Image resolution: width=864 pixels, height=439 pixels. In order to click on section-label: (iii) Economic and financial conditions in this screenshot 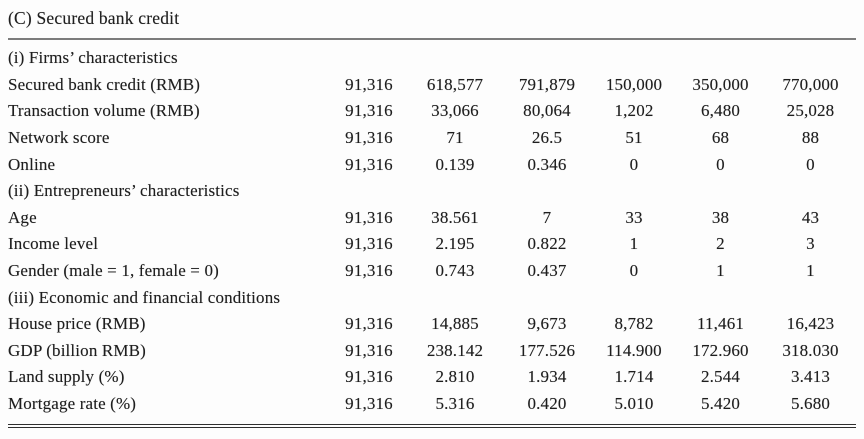, I will do `click(144, 297)`.